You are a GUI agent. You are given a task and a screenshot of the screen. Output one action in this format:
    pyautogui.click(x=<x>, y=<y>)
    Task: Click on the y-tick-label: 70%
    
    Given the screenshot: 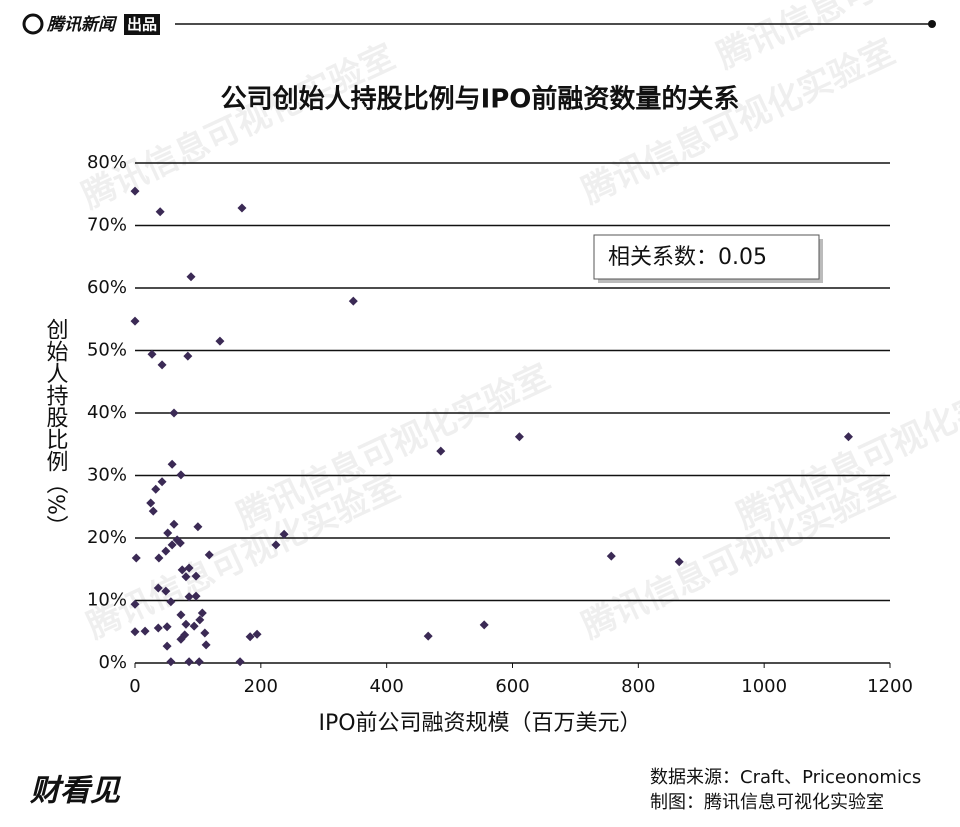 What is the action you would take?
    pyautogui.click(x=107, y=225)
    